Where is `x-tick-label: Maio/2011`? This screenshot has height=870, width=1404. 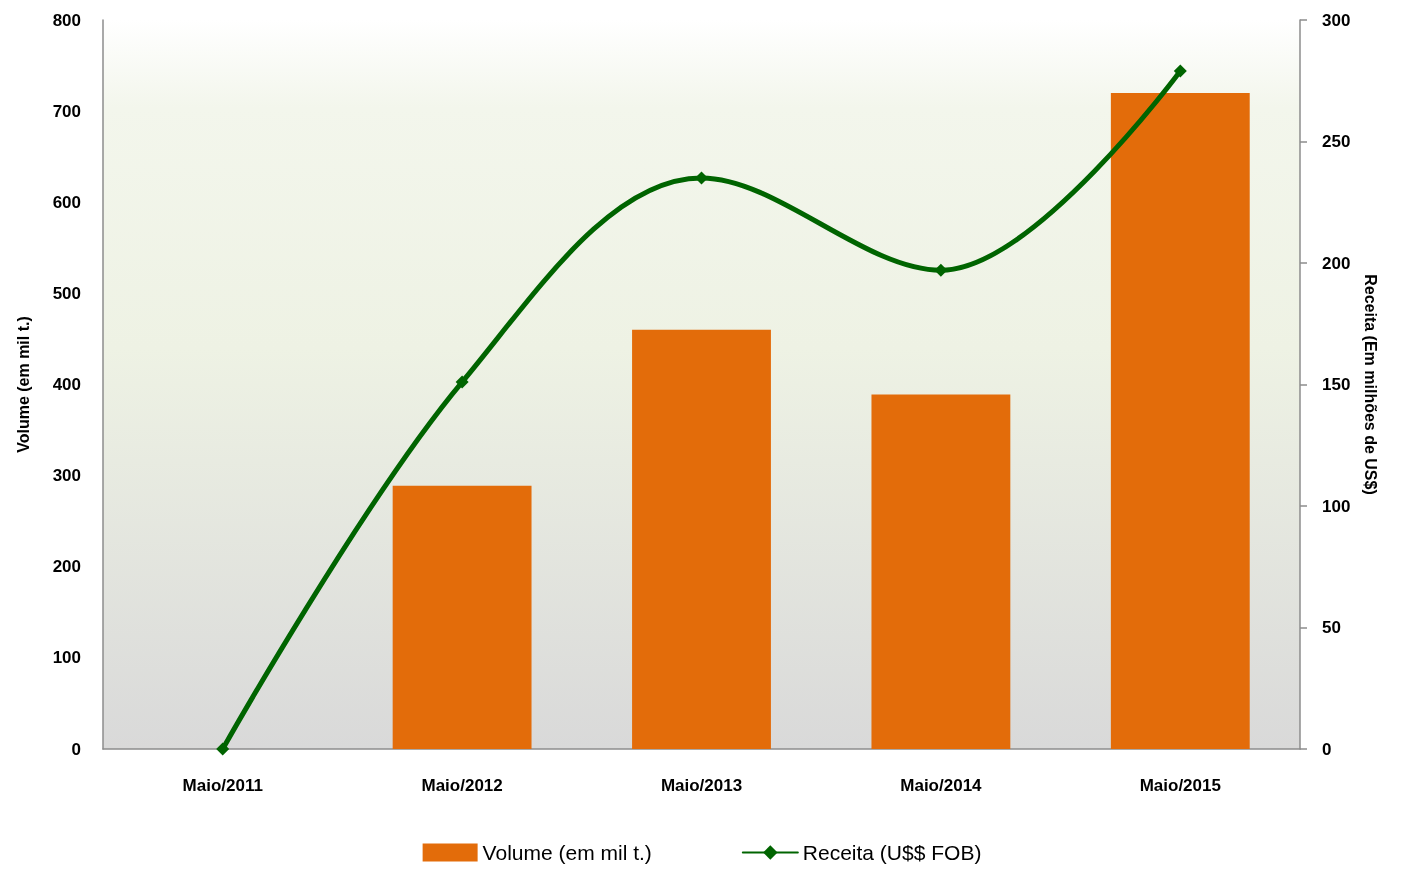
x-tick-label: Maio/2011 is located at coordinates (222, 785).